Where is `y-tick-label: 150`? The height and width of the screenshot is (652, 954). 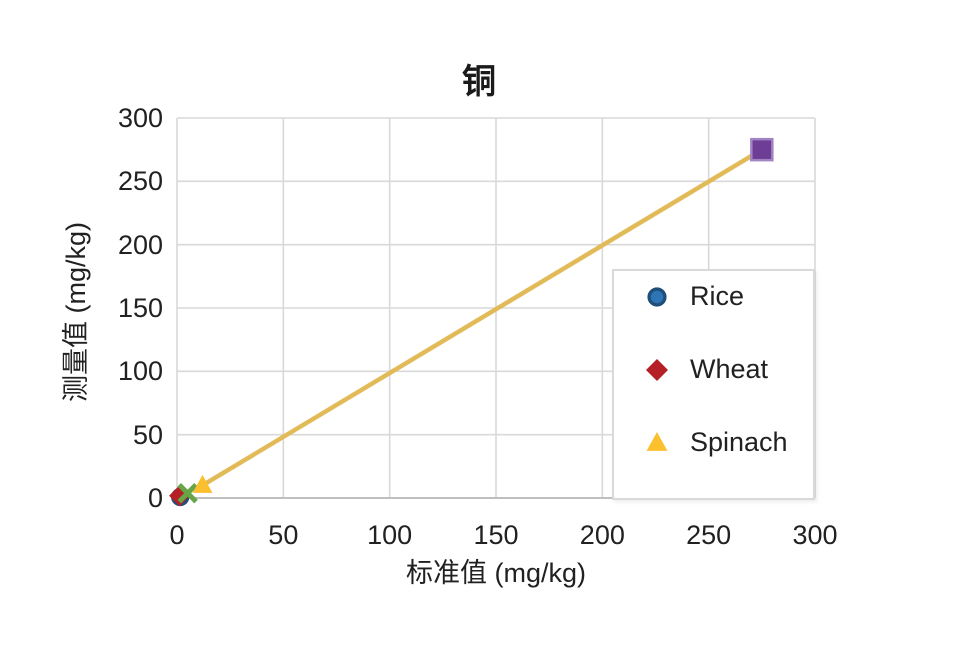
y-tick-label: 150 is located at coordinates (140, 308).